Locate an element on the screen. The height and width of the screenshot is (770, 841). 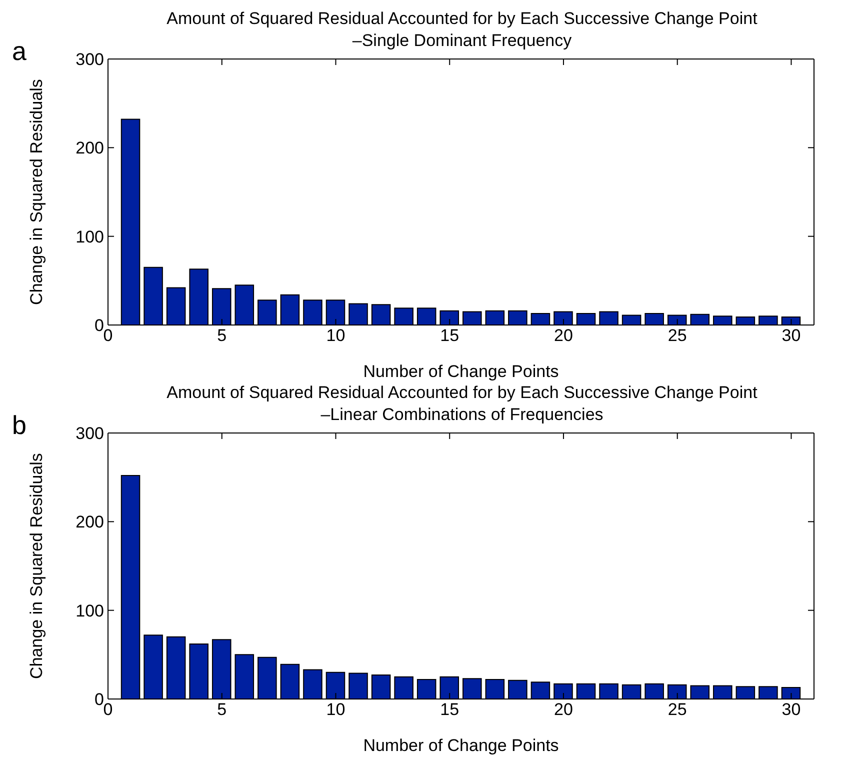
text: b is located at coordinates (19, 425).